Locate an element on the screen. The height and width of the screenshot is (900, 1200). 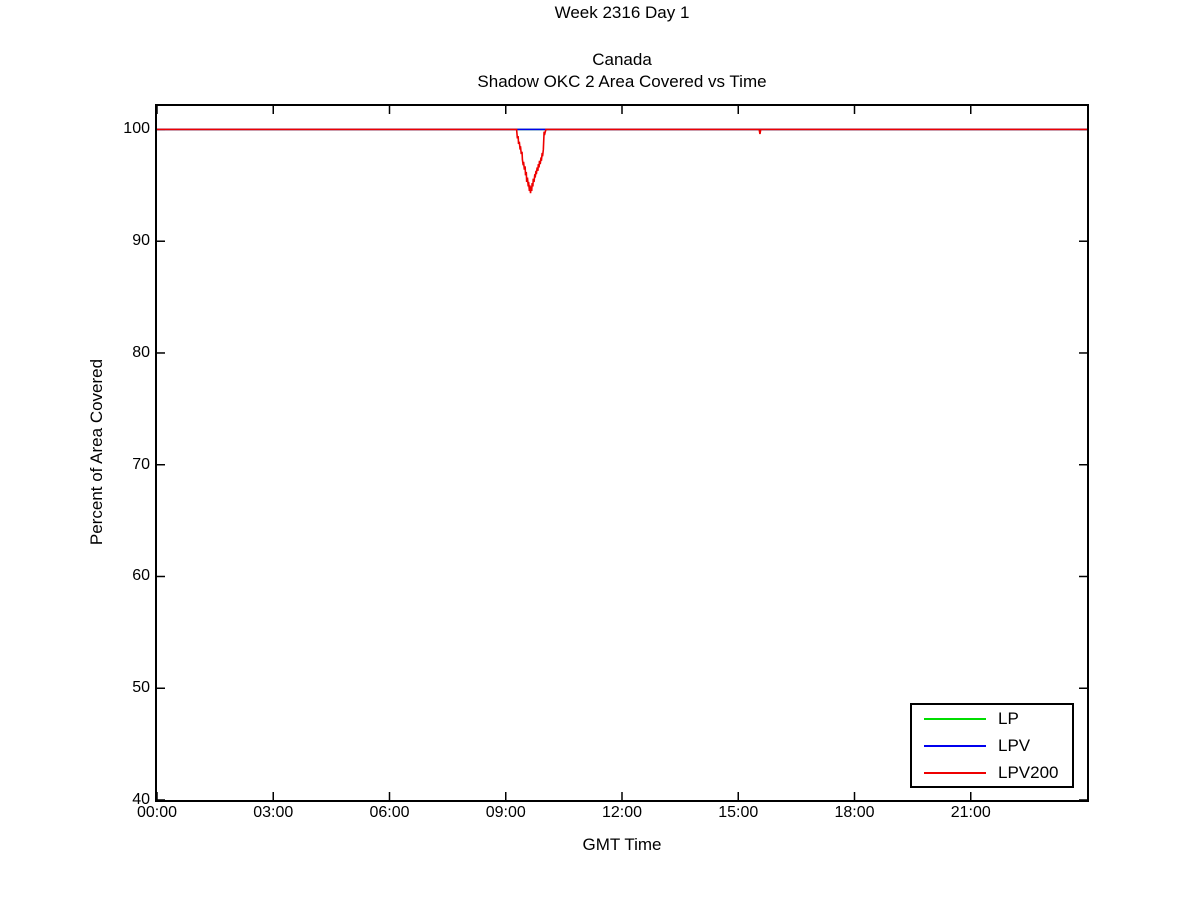
x-tick-label: 21:00 is located at coordinates (970, 812).